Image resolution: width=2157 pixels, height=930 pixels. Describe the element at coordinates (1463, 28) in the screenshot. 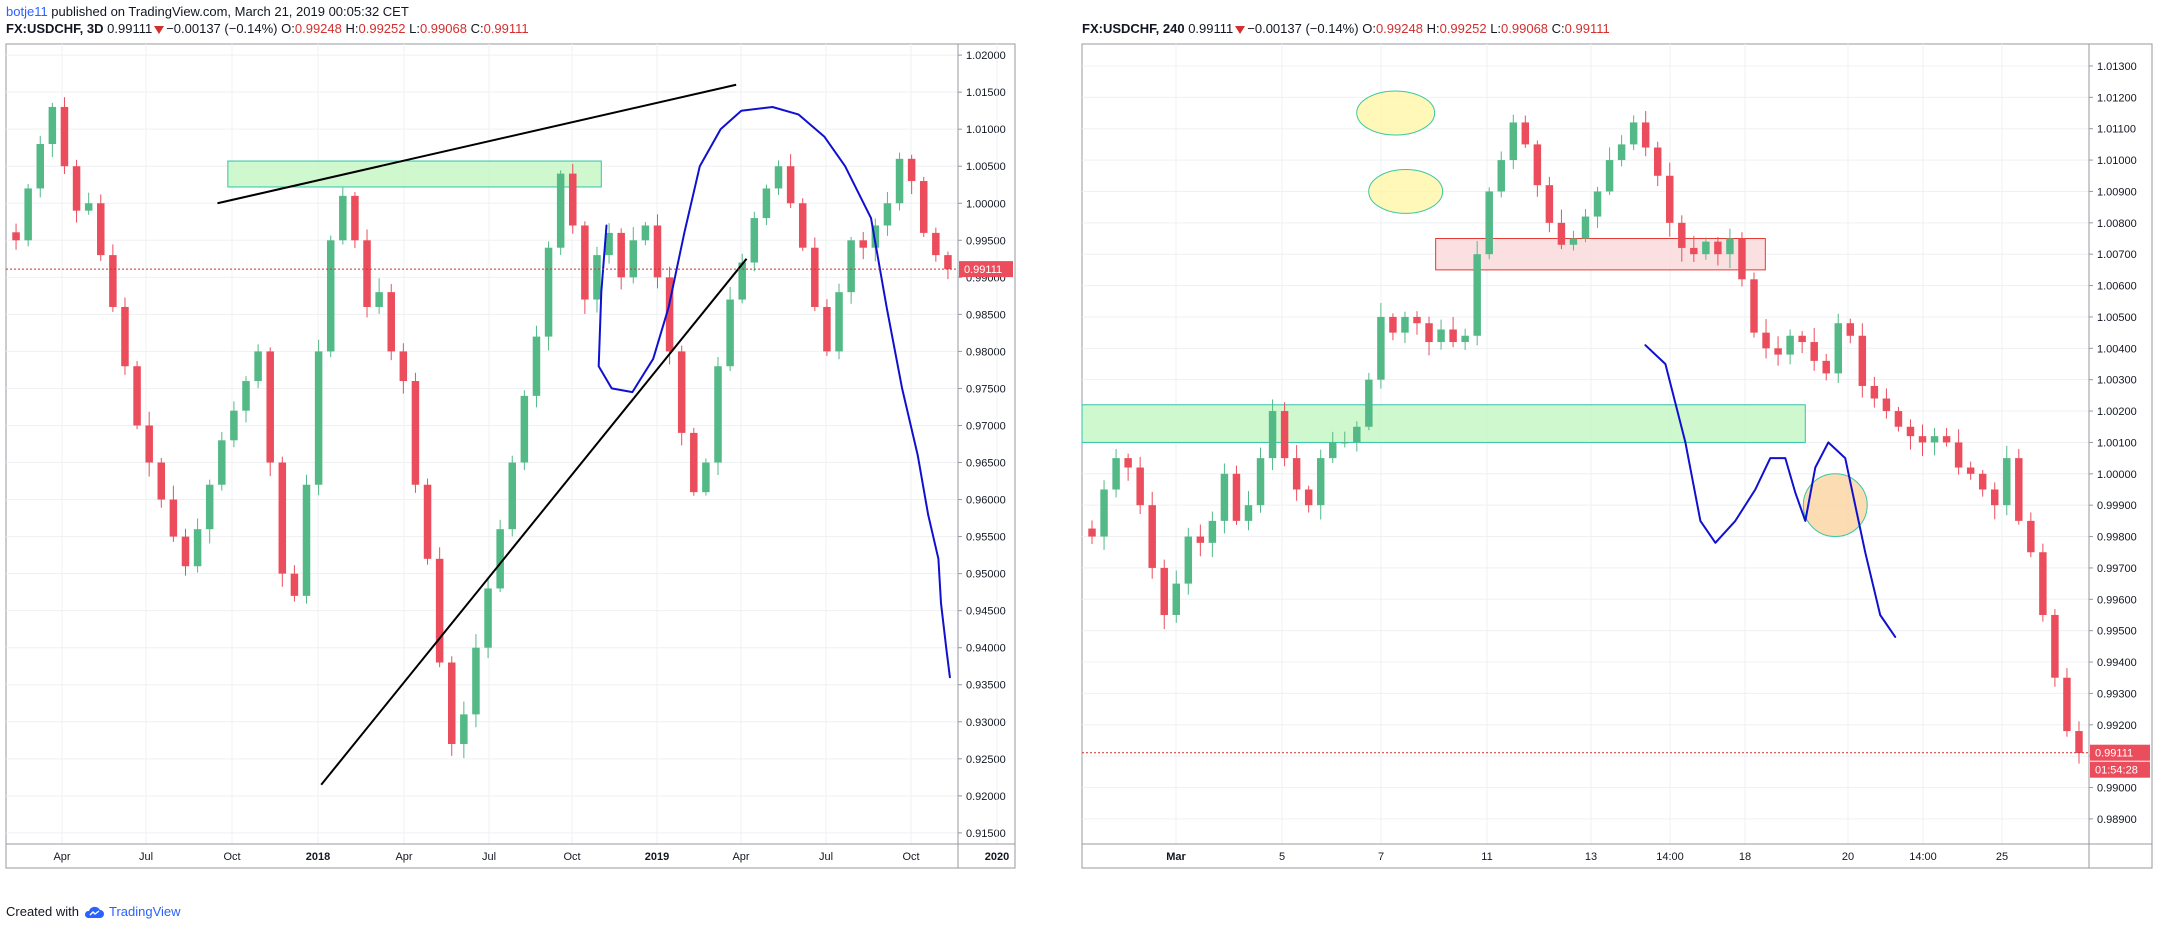

I see `high-right: 0.99252` at that location.